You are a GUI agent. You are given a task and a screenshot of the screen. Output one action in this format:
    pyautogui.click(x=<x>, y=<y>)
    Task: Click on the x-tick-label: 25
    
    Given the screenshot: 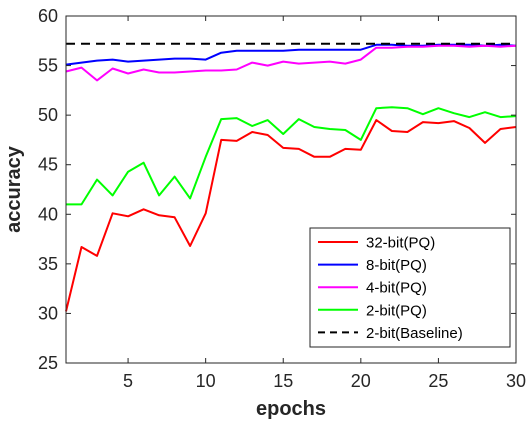 What is the action you would take?
    pyautogui.click(x=438, y=381)
    